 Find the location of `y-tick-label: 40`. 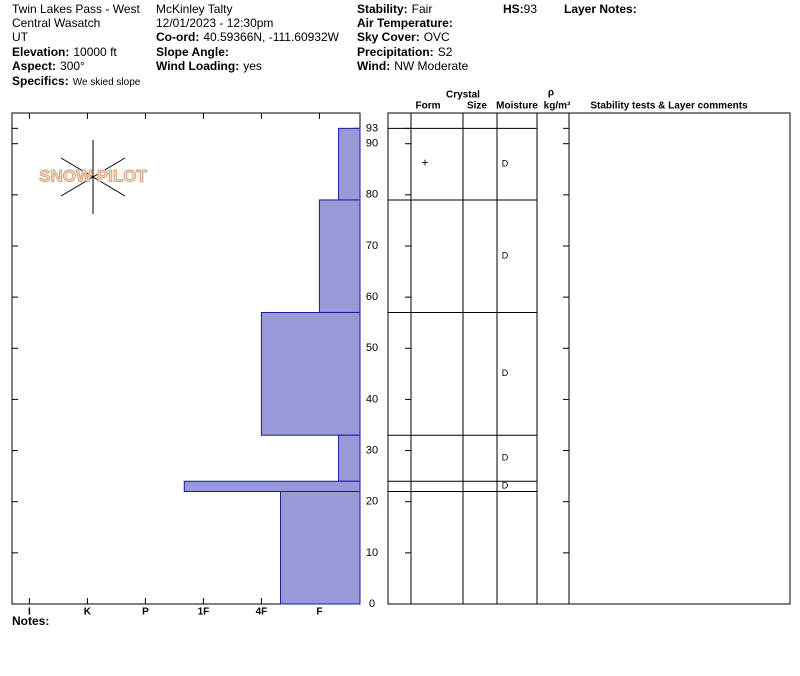

y-tick-label: 40 is located at coordinates (372, 399).